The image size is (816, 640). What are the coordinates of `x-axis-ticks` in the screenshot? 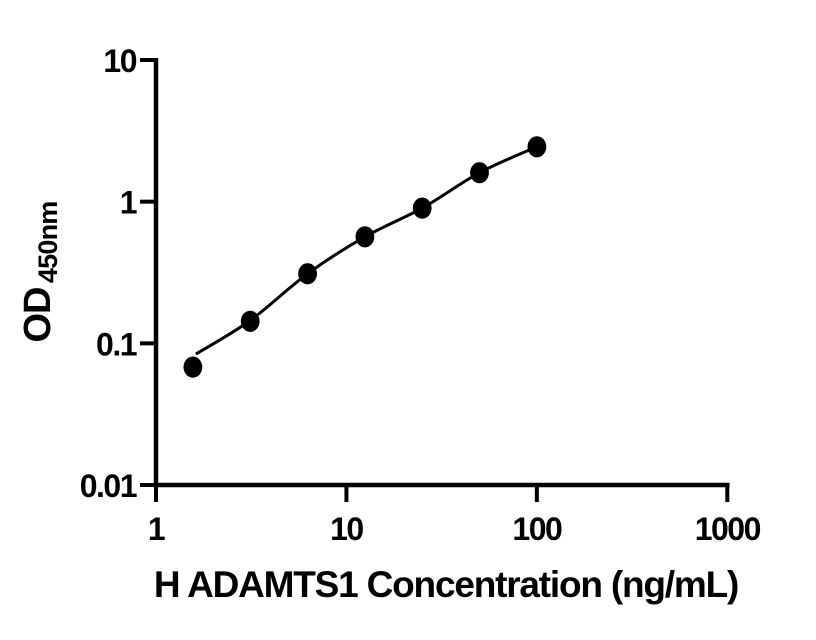 It's located at (442, 494).